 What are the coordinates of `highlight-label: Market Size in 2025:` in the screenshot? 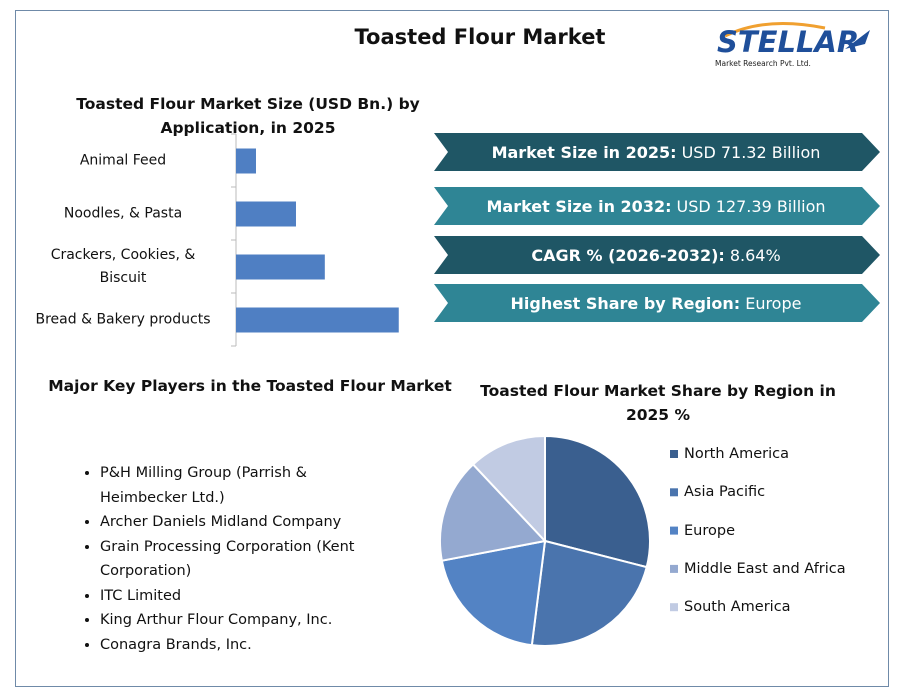 It's located at (584, 152).